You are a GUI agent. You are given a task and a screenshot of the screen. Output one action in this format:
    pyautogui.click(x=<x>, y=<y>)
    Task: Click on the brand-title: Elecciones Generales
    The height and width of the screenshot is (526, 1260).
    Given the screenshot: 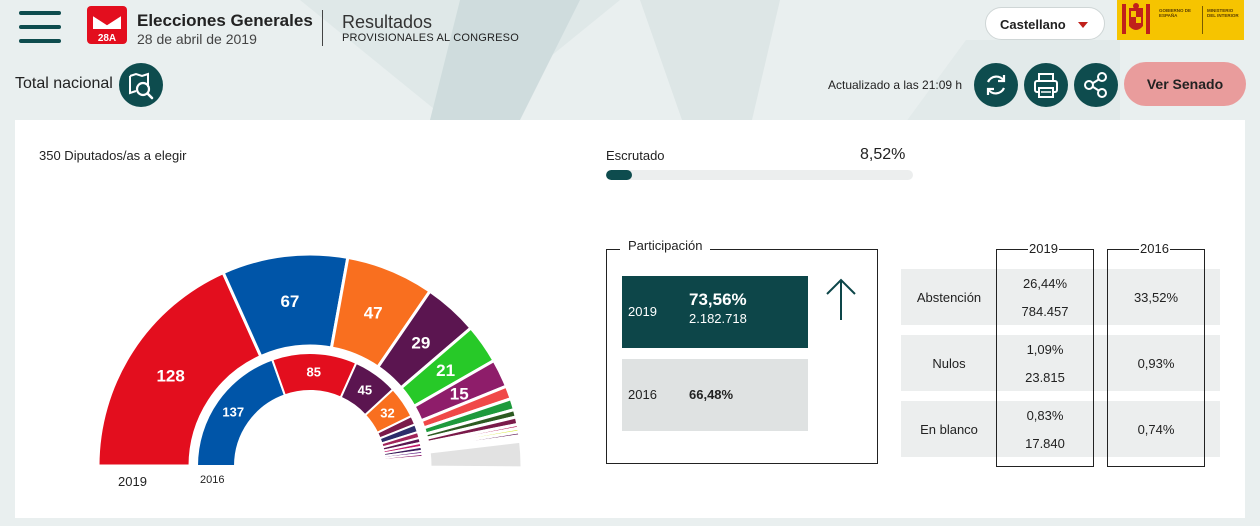 What is the action you would take?
    pyautogui.click(x=225, y=20)
    